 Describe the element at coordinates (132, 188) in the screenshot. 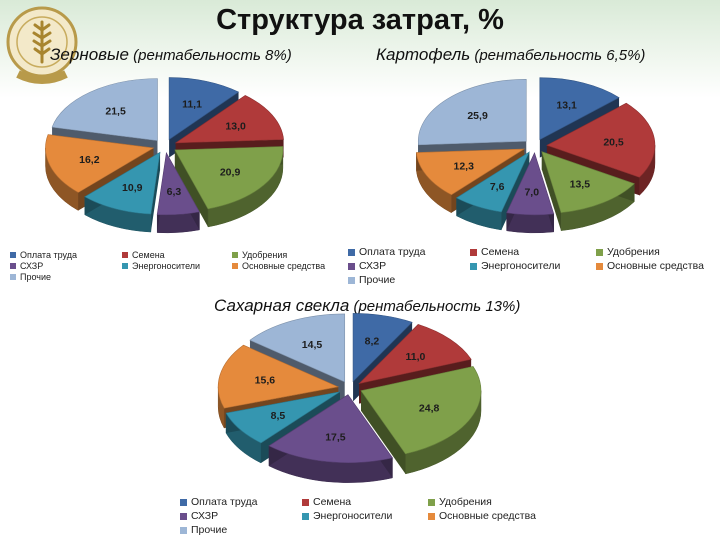

I see `slice-value-label: 10,9` at that location.